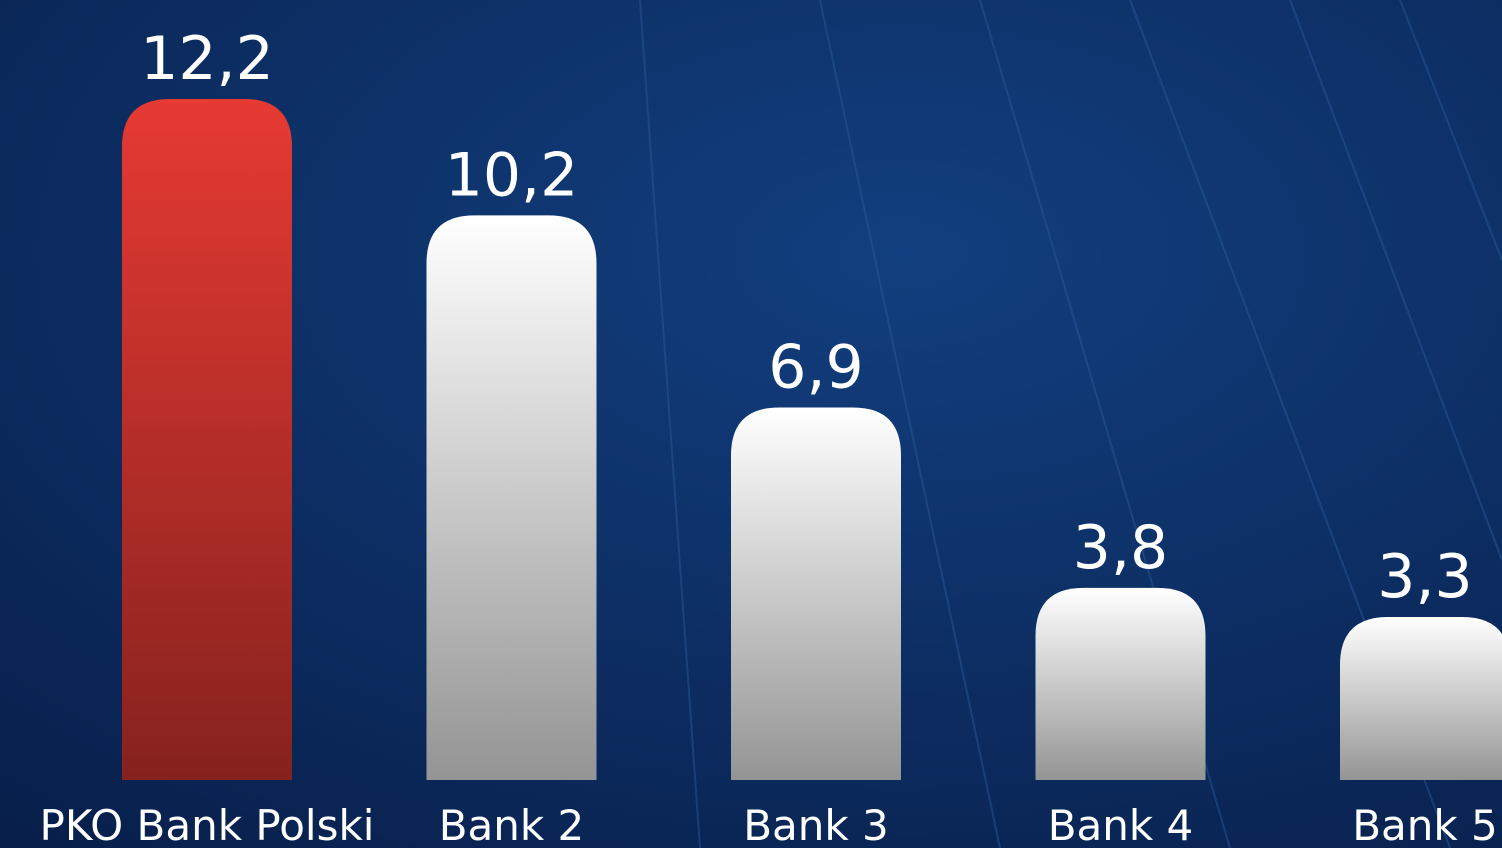 The width and height of the screenshot is (1502, 848). Describe the element at coordinates (1425, 824) in the screenshot. I see `category-label: Bank 5` at that location.